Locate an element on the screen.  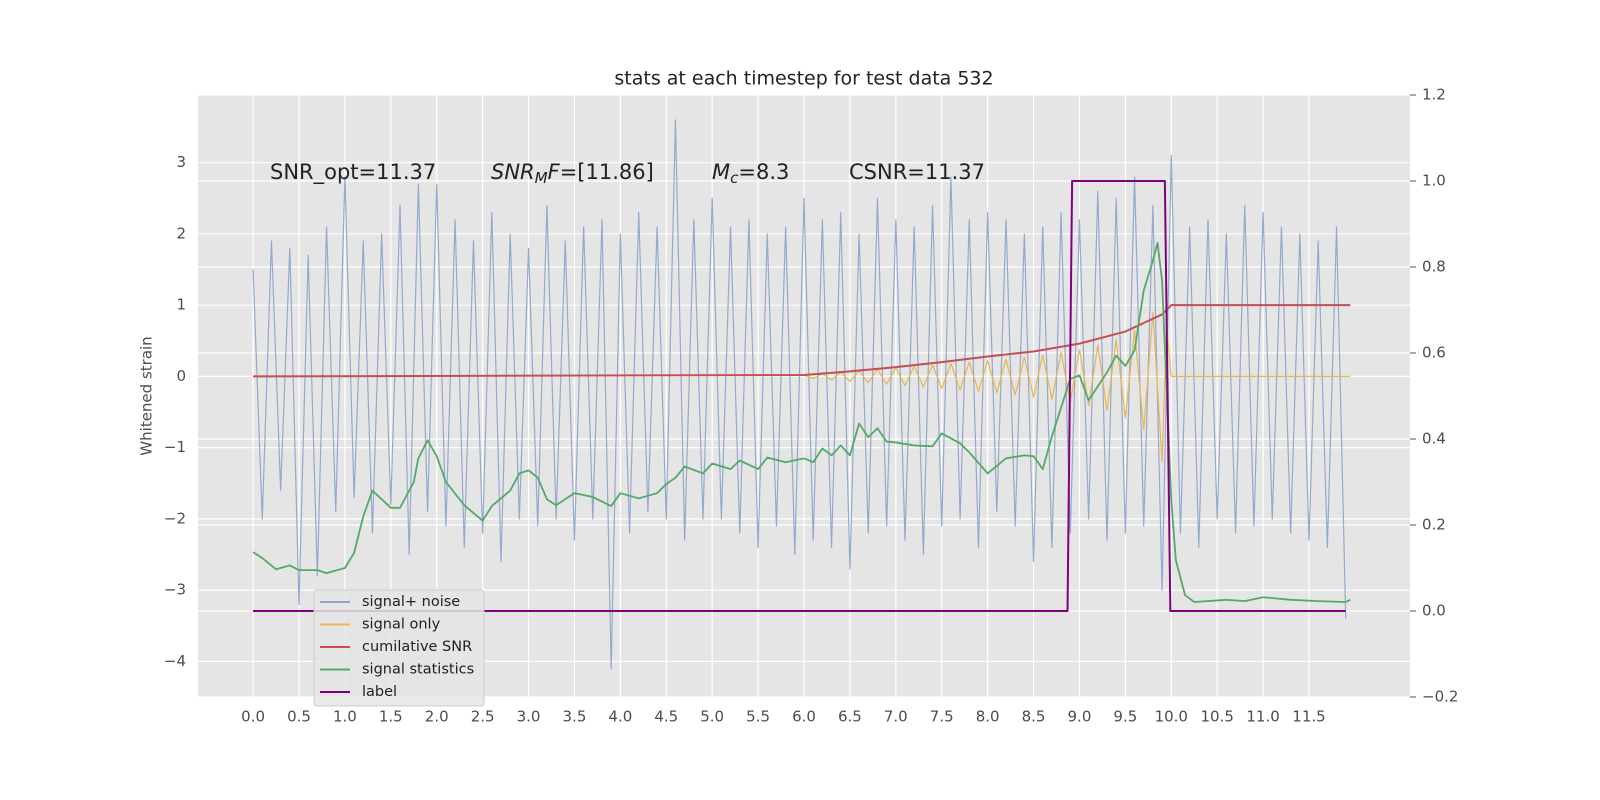
y-tick-label: 1 is located at coordinates (181, 305).